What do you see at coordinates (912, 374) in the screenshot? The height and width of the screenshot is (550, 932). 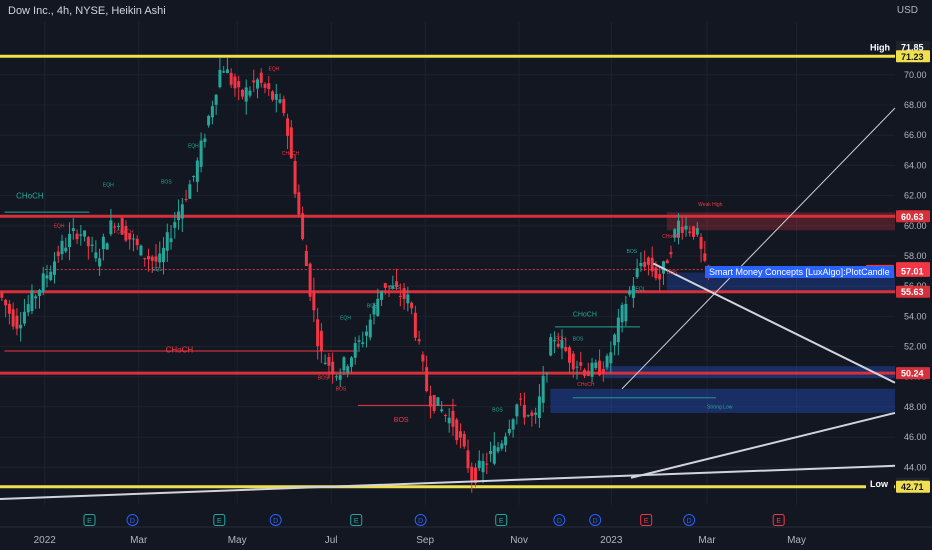 I see `price-badge-value: 50.24` at bounding box center [912, 374].